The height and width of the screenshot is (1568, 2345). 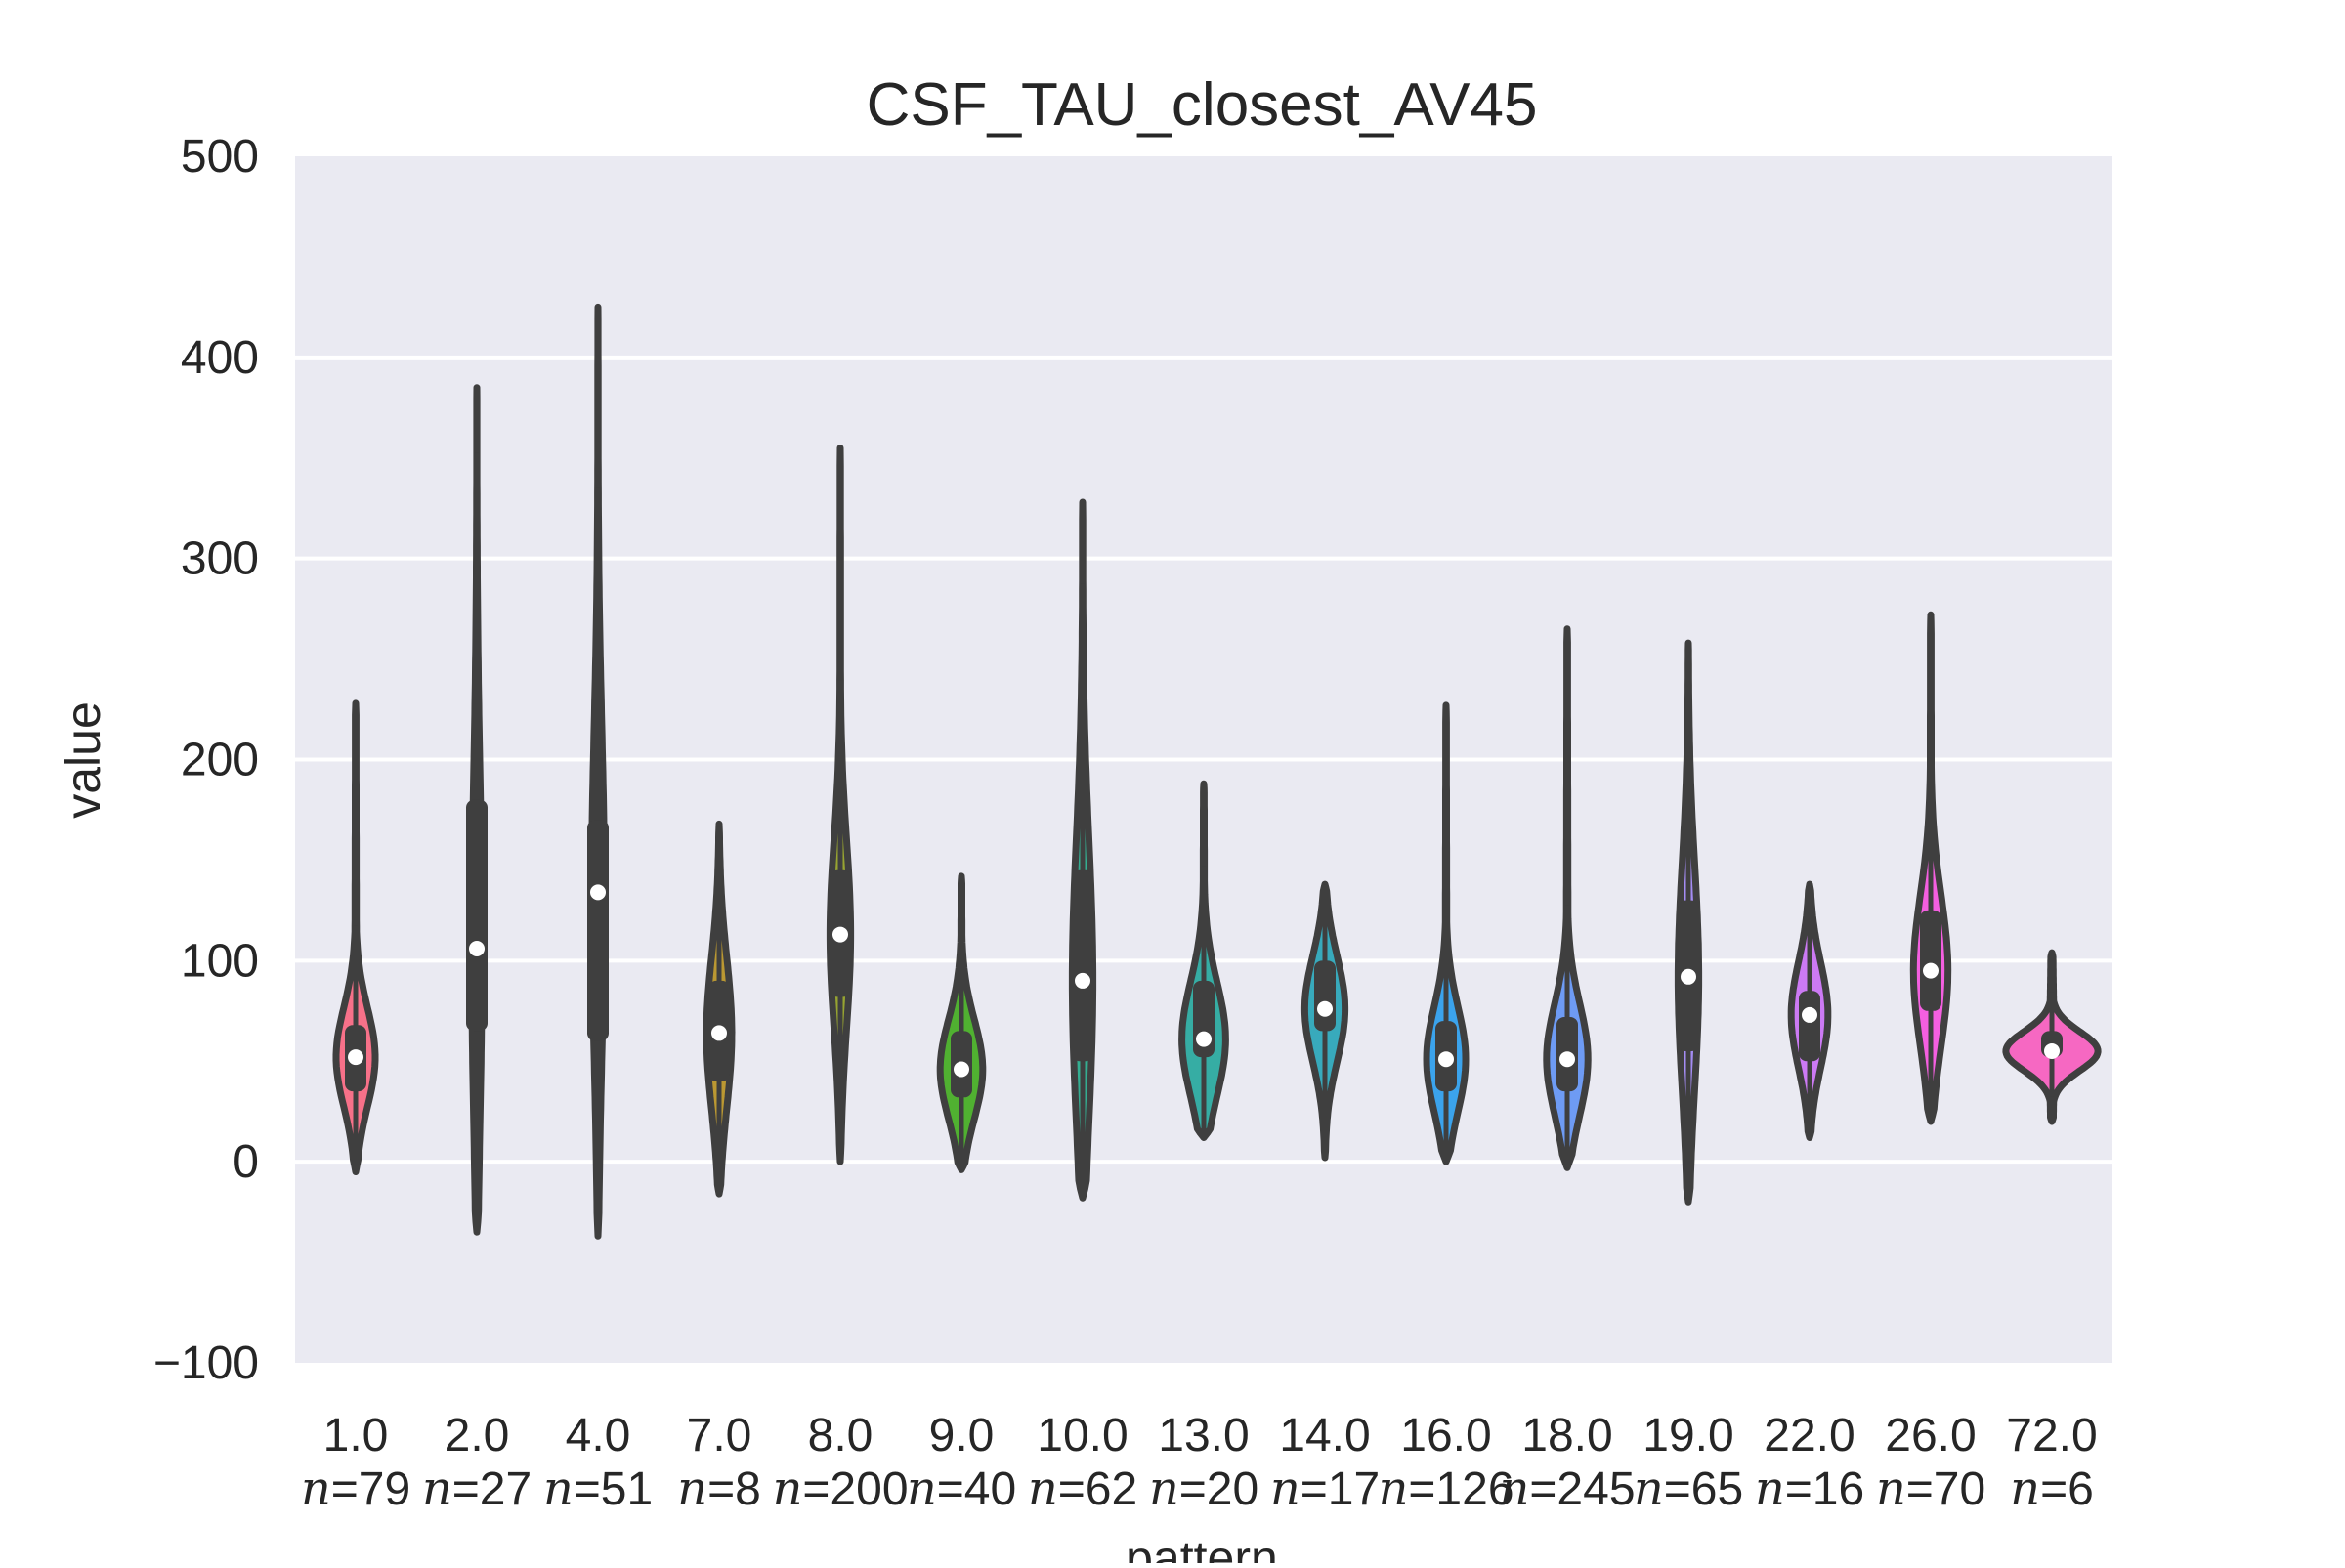 What do you see at coordinates (220, 358) in the screenshot?
I see `y-tick-label: 400` at bounding box center [220, 358].